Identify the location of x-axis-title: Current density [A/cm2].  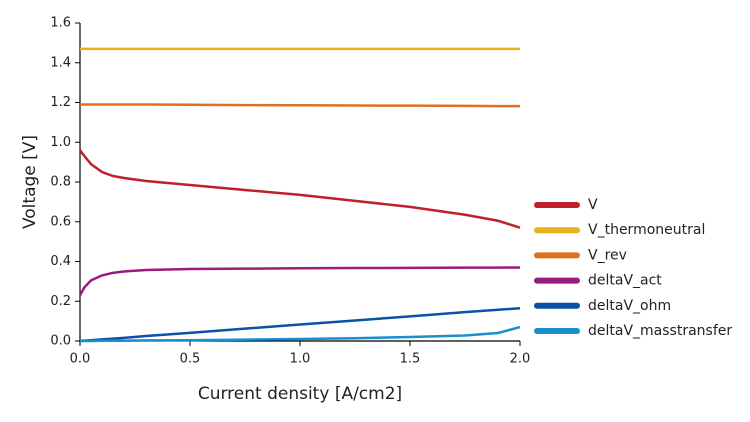
(300, 394).